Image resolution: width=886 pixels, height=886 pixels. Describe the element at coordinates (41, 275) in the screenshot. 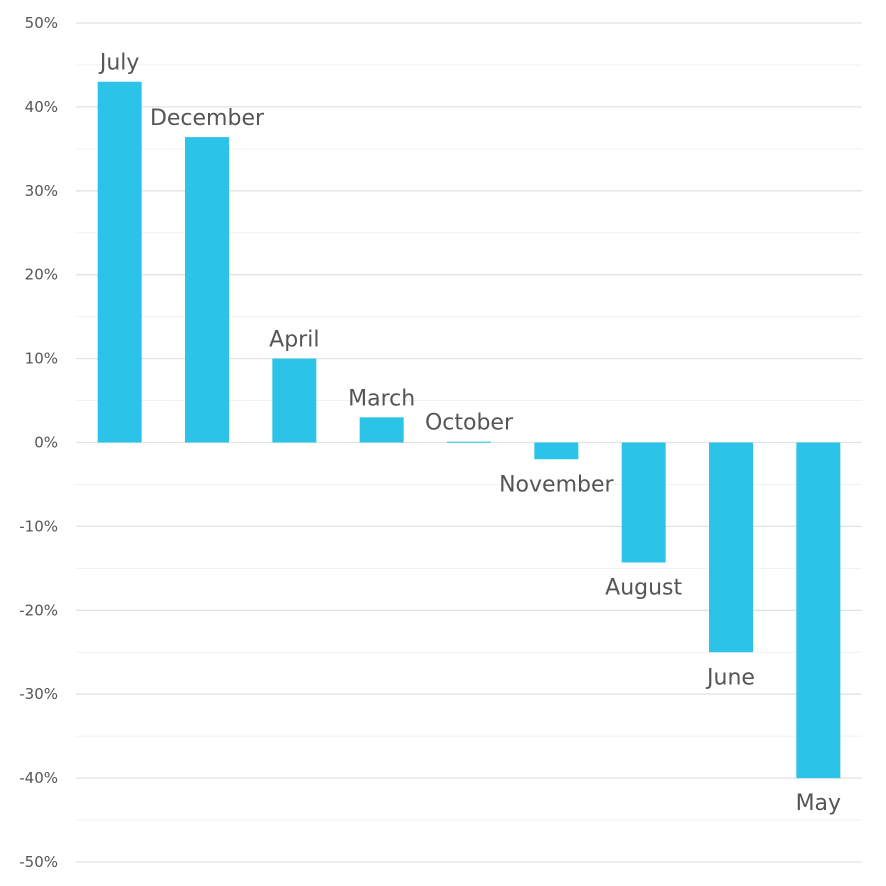

I see `y-tick-label: 20%` at that location.